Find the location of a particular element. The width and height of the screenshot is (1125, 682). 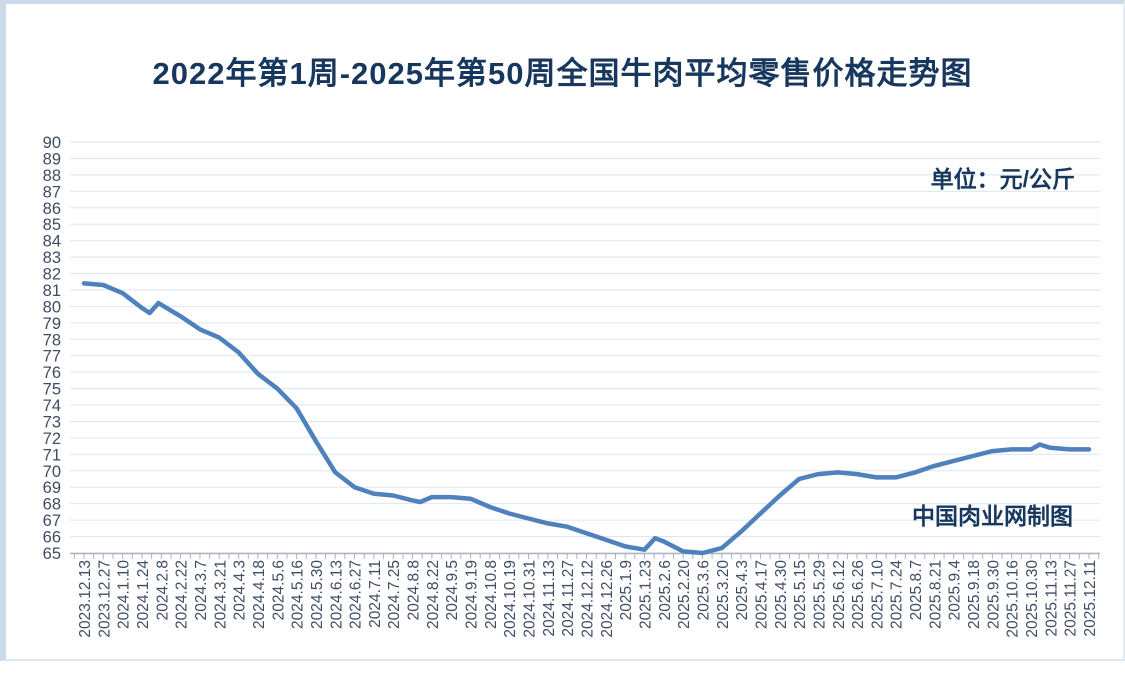

x-tick-label: 2025.11.27 is located at coordinates (1071, 598).